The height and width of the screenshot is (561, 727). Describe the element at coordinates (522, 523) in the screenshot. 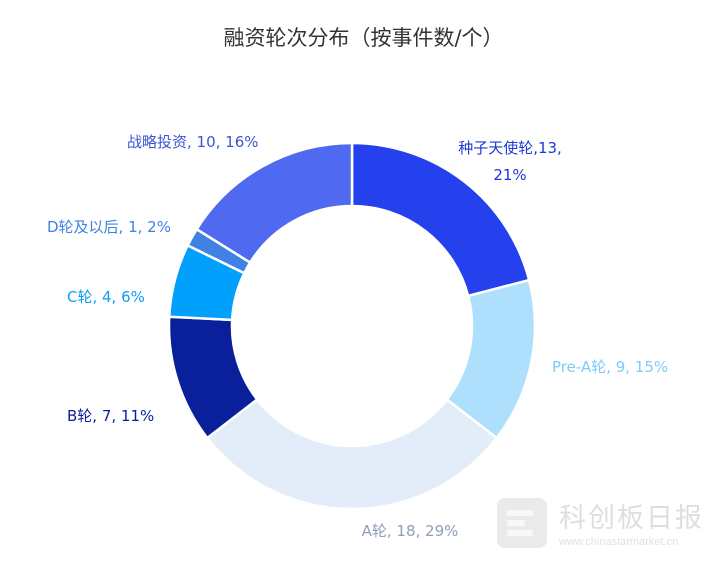

I see `watermark-logo-icon` at that location.